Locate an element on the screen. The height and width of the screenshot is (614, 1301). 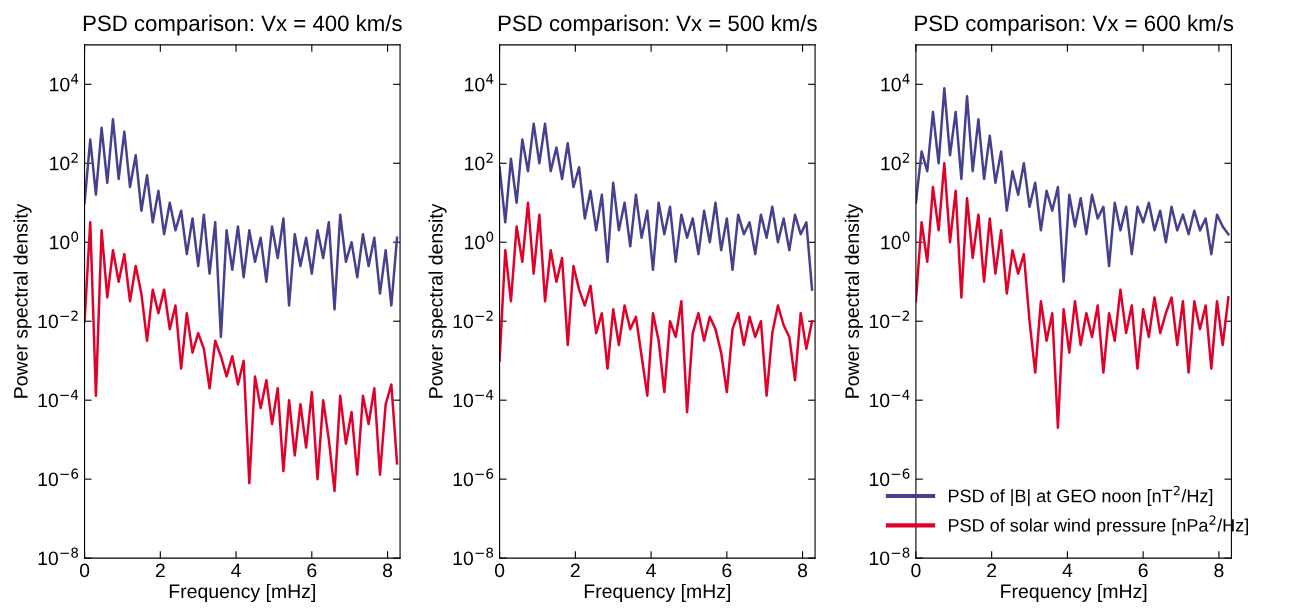
chart-title: PSD comparison: Vx = 600 km/s is located at coordinates (1074, 25).